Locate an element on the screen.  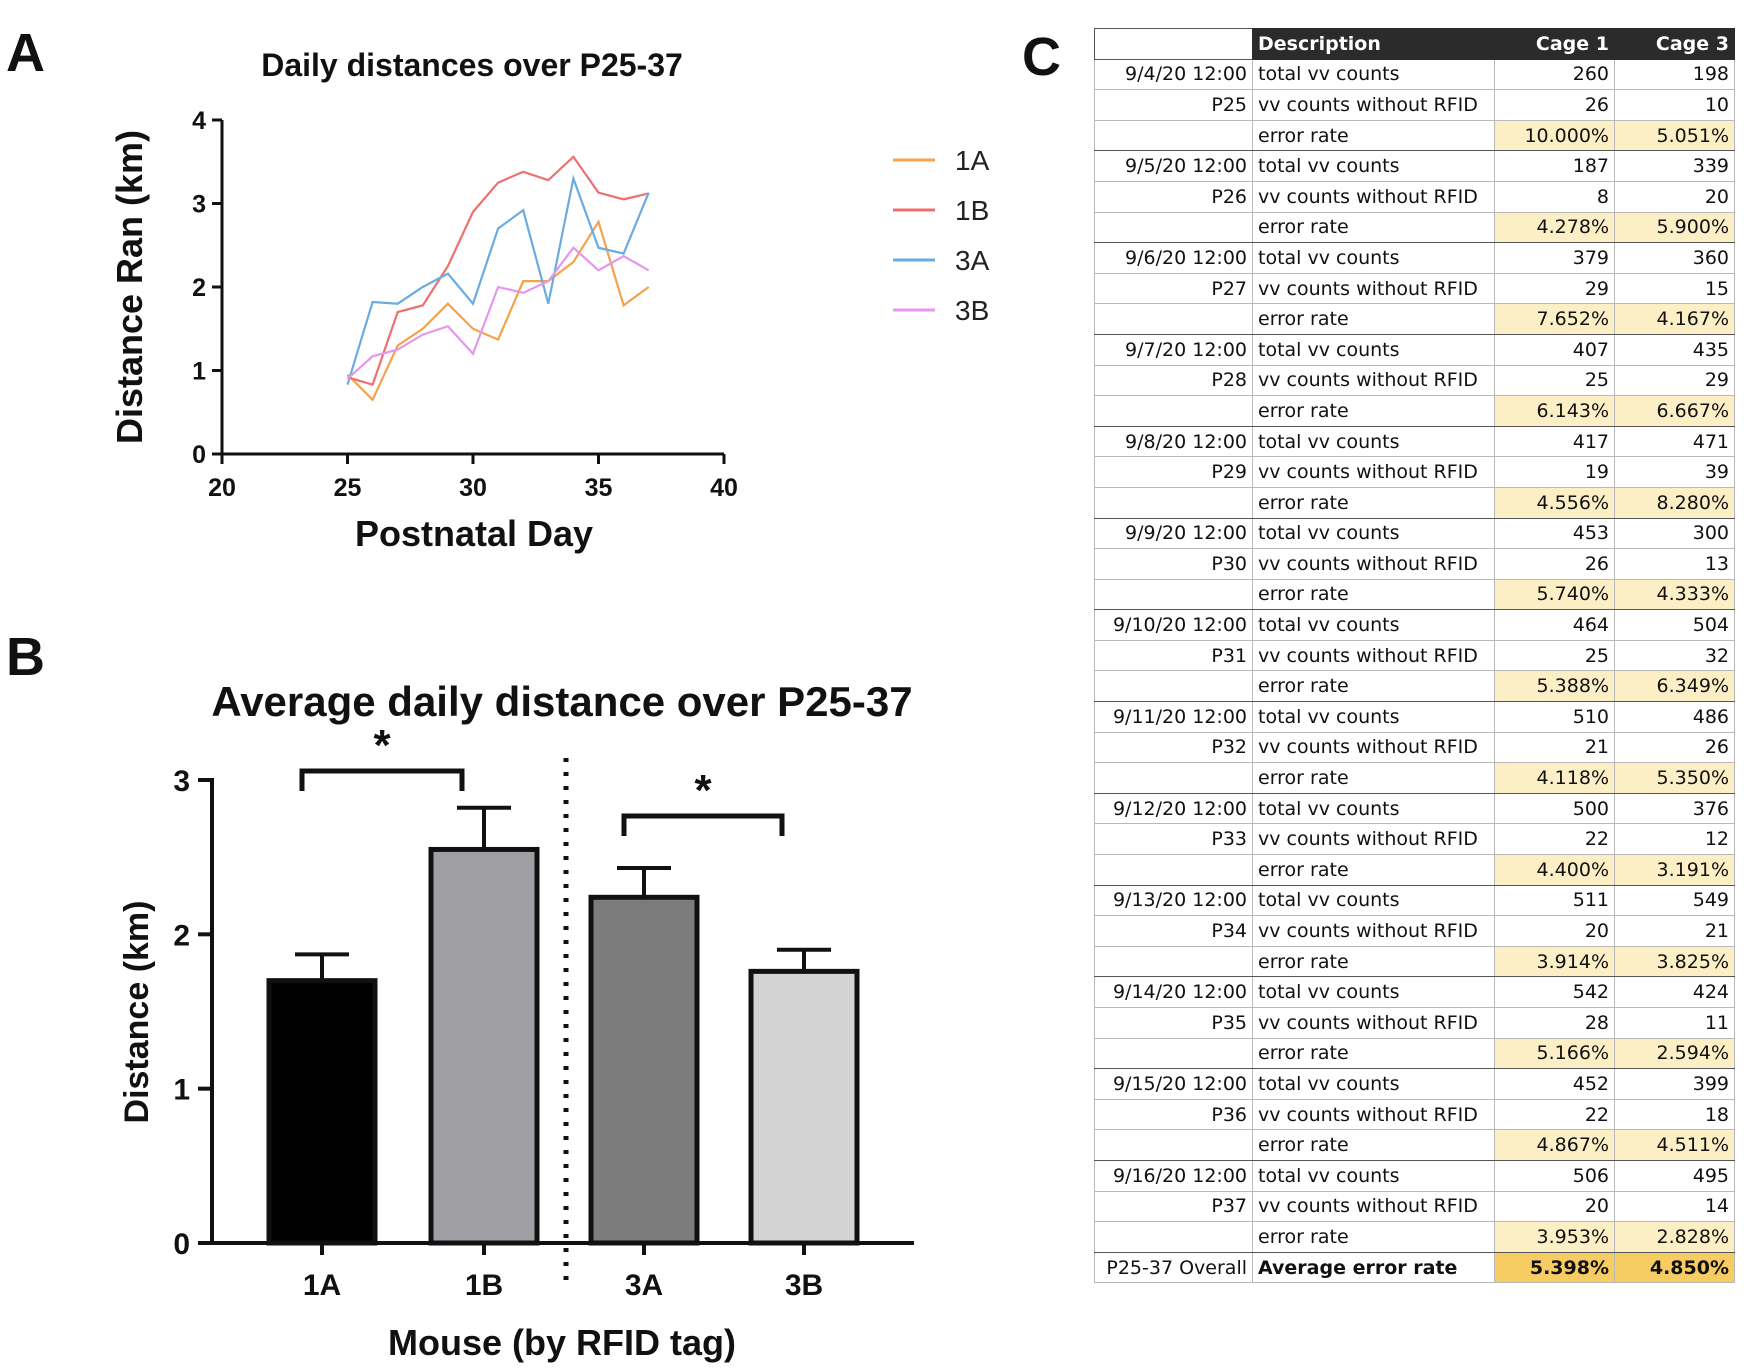
cage-1-cell: 417 is located at coordinates (1554, 441).